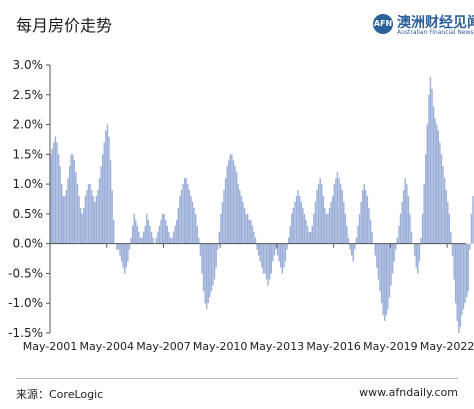  Describe the element at coordinates (25, 273) in the screenshot. I see `y-tick-label: -0.5%` at that location.